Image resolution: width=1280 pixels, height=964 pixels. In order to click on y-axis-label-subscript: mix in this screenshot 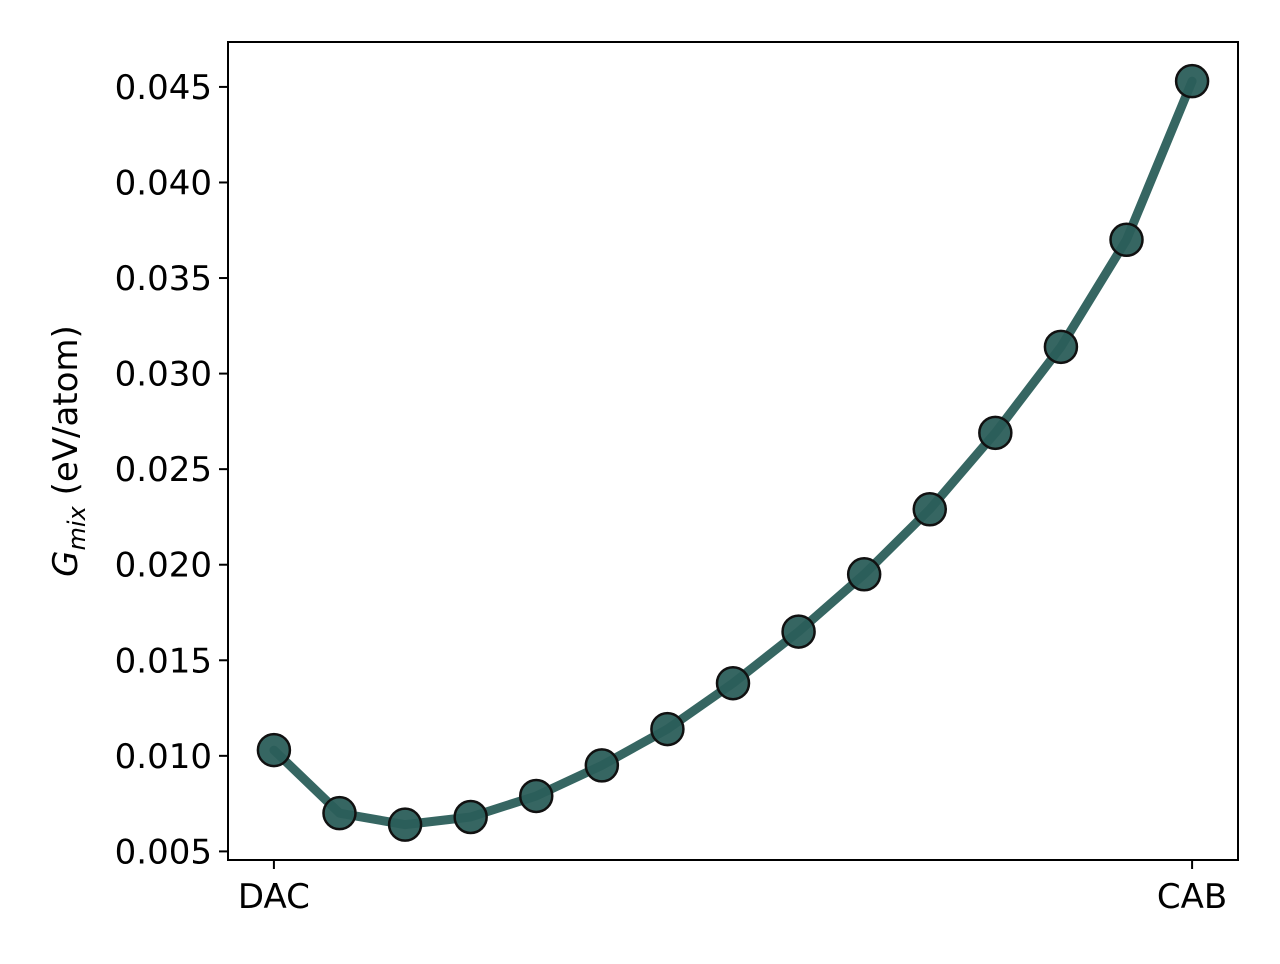, I will do `click(77, 527)`.